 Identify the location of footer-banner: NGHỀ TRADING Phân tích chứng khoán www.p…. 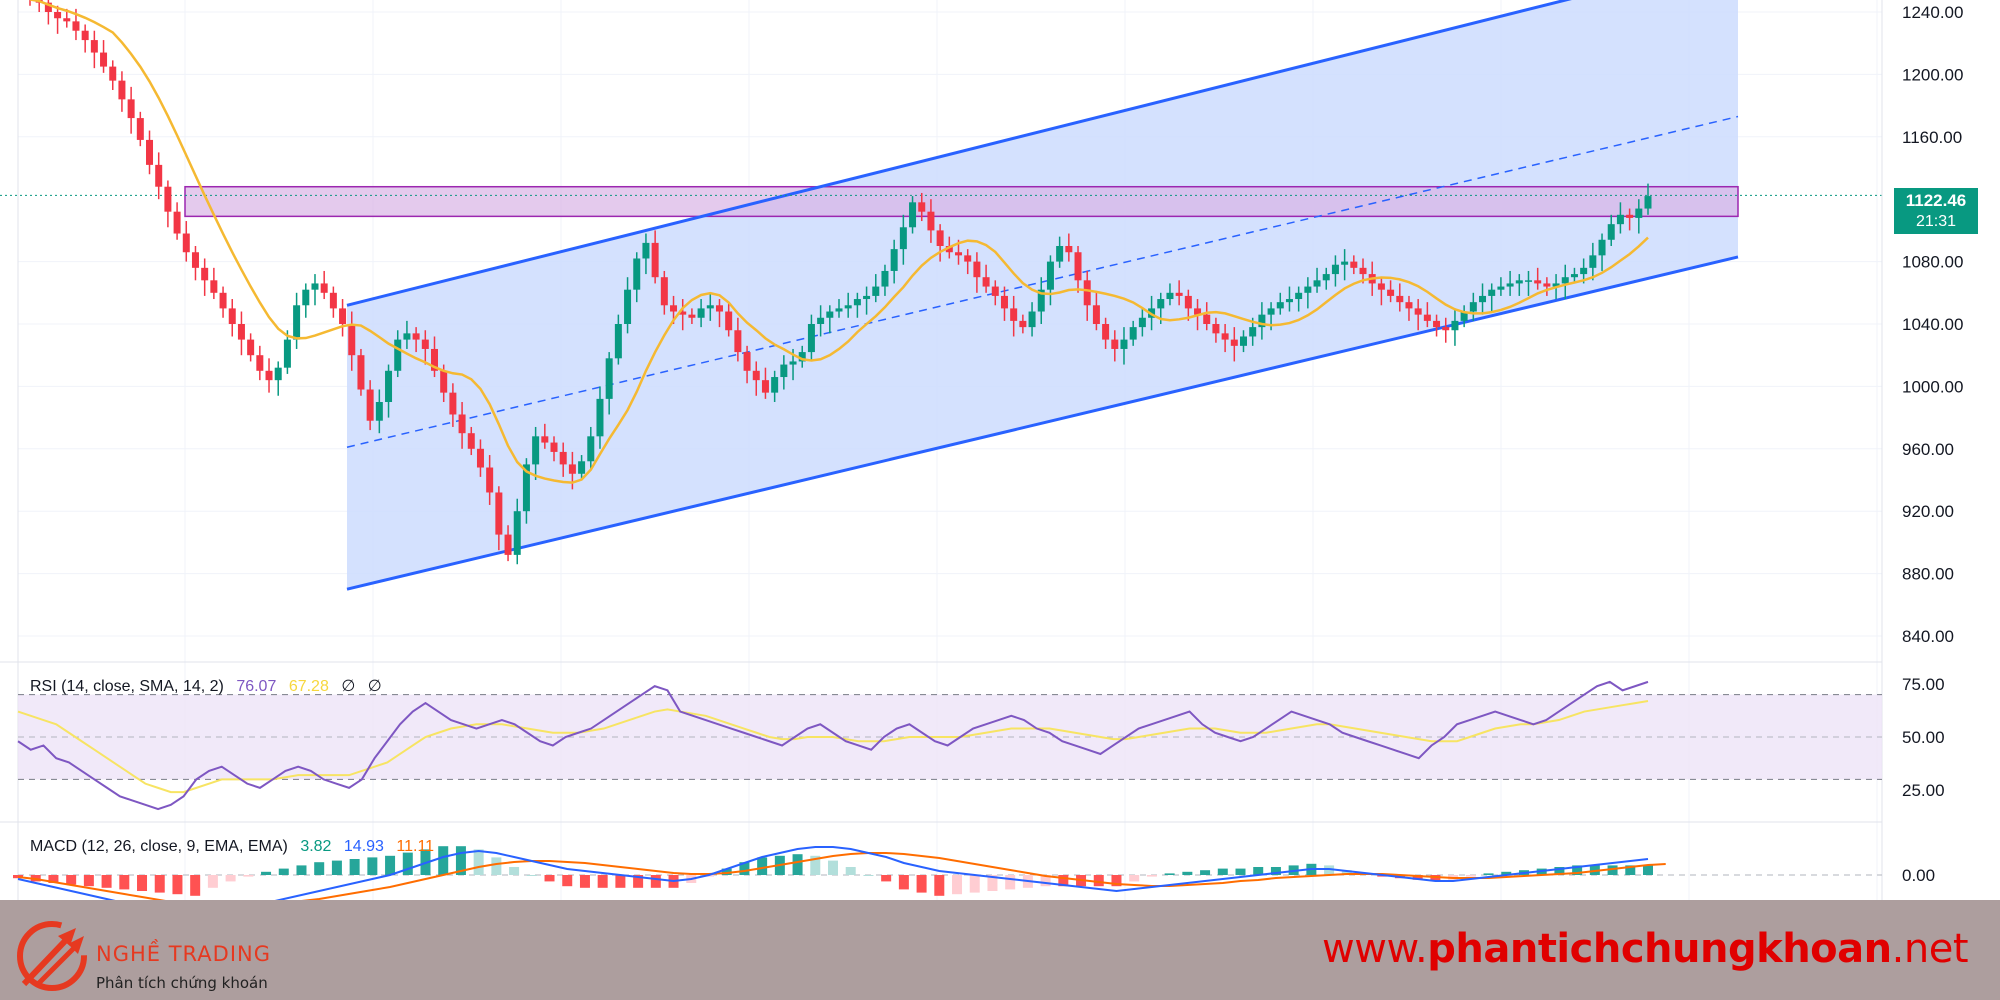
(1000, 950).